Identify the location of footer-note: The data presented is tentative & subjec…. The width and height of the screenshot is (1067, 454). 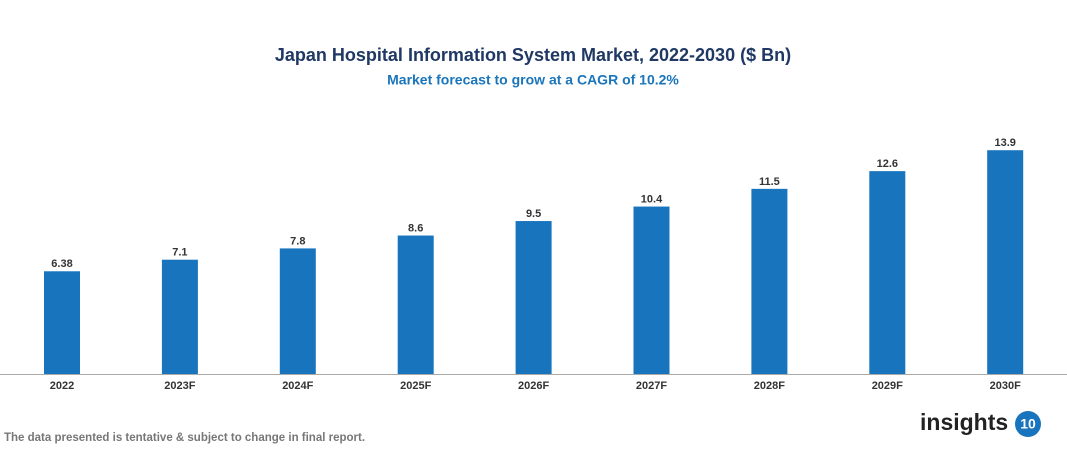
(184, 438).